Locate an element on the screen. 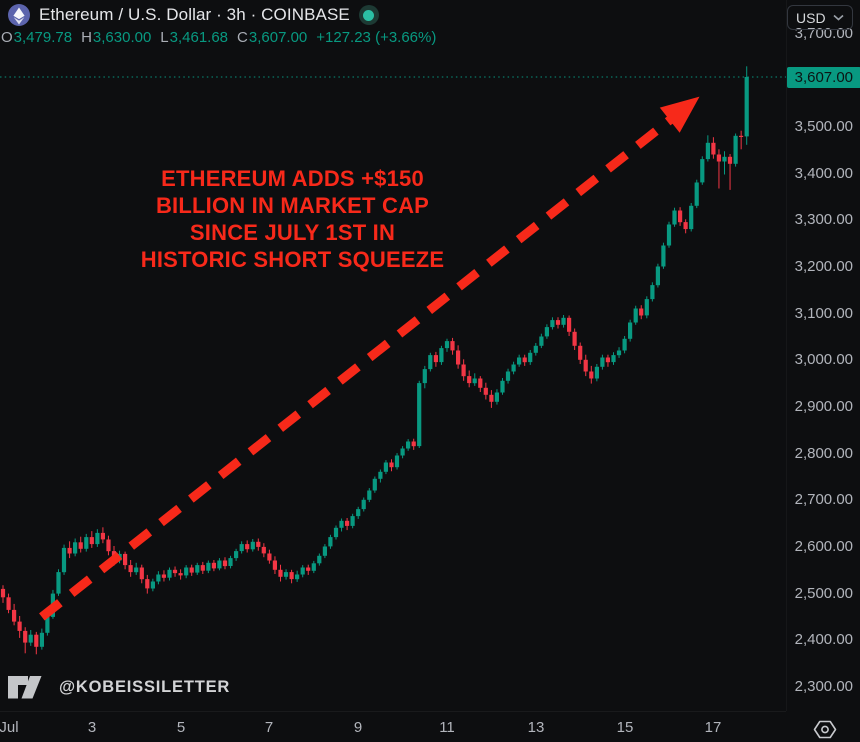  watermark: @KOBEISSILETTER is located at coordinates (119, 687).